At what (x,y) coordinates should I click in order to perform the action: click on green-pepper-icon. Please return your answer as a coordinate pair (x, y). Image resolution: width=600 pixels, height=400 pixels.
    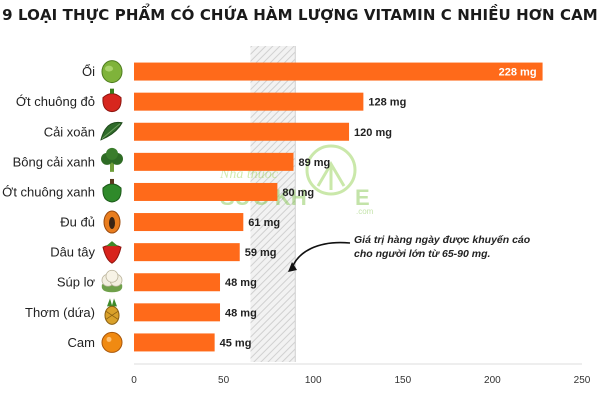
    Looking at the image, I should click on (112, 190).